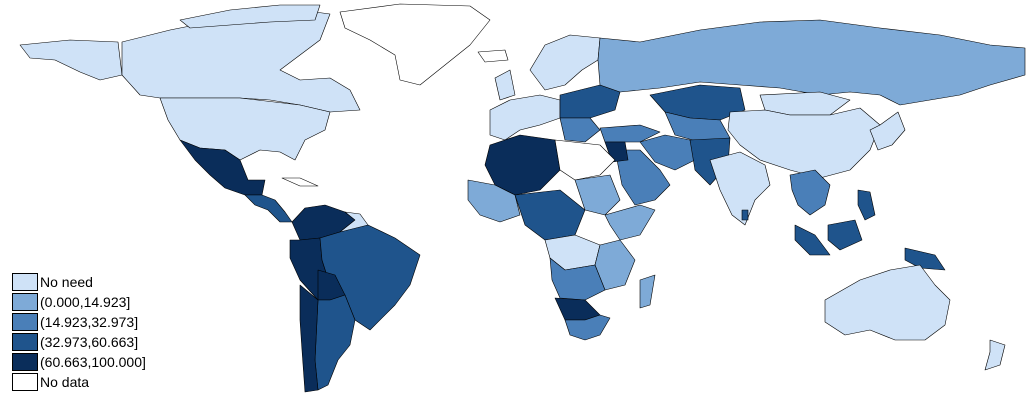 The width and height of the screenshot is (1036, 400). Describe the element at coordinates (745, 215) in the screenshot. I see `region-sri-lanka` at that location.